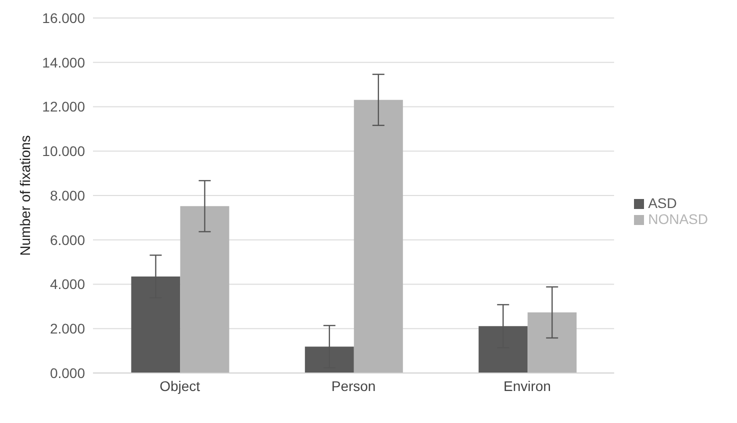  Describe the element at coordinates (64, 106) in the screenshot. I see `y-tick-label: 12.000` at that location.